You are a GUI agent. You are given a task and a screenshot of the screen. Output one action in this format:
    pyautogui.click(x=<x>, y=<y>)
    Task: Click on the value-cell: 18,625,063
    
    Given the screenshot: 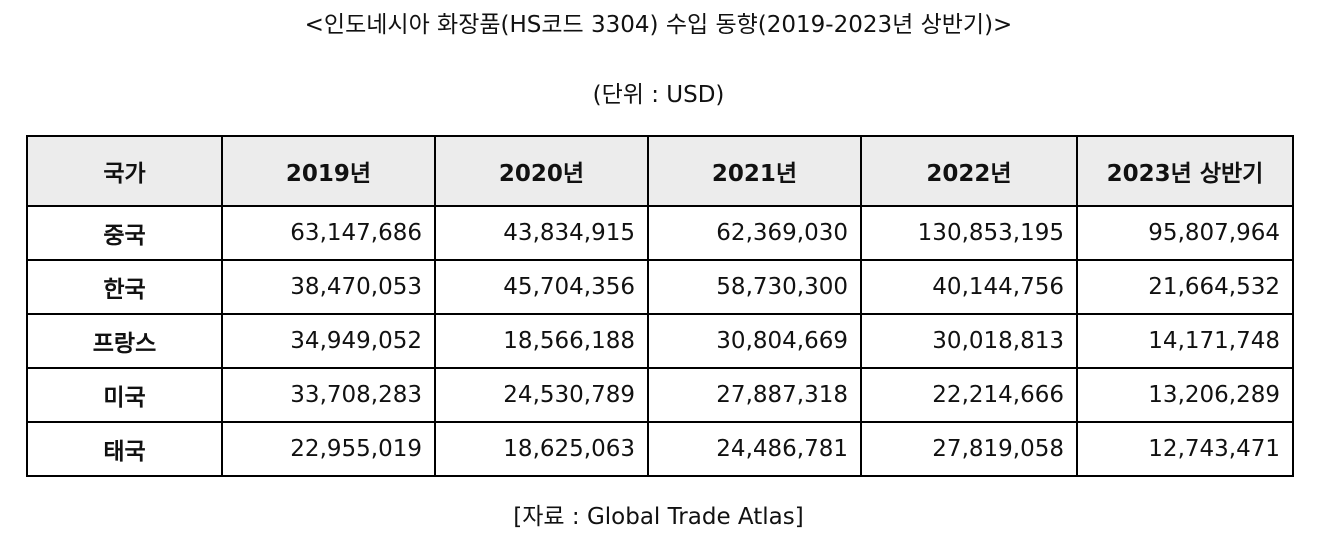 What is the action you would take?
    pyautogui.click(x=541, y=449)
    